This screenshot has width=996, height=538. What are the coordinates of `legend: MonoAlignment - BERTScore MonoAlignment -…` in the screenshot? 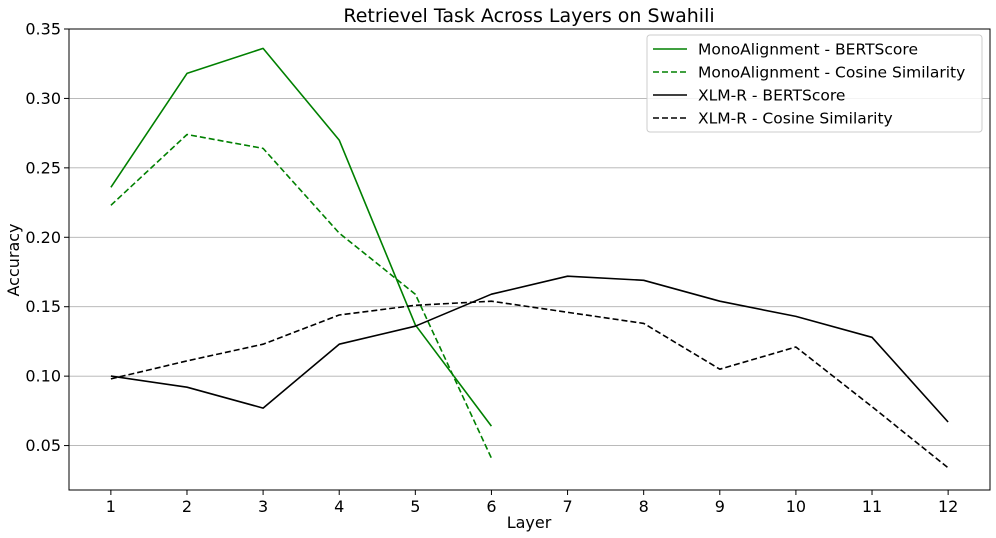 It's located at (814, 83).